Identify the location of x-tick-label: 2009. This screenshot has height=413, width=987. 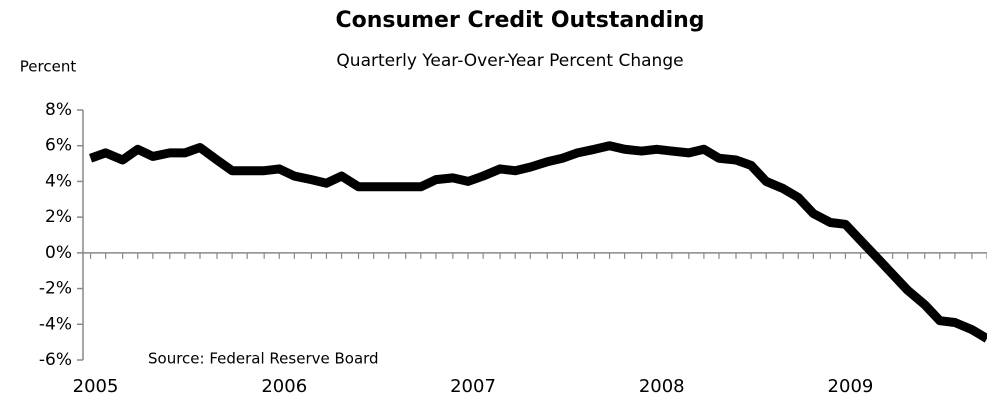
(851, 386).